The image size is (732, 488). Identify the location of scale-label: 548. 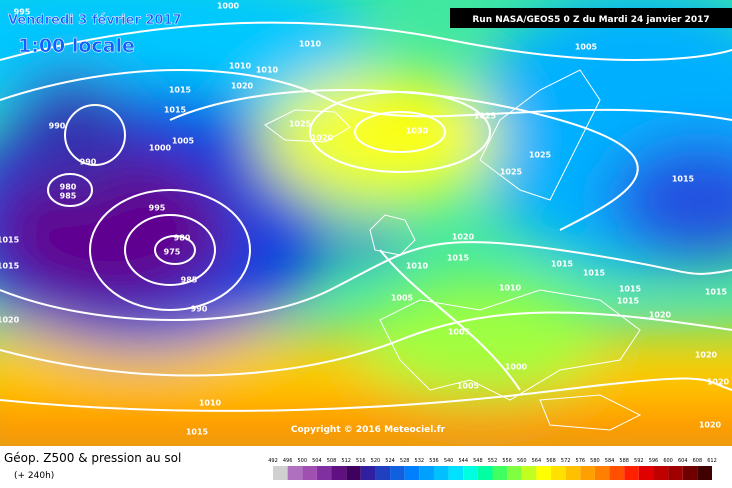
(478, 461).